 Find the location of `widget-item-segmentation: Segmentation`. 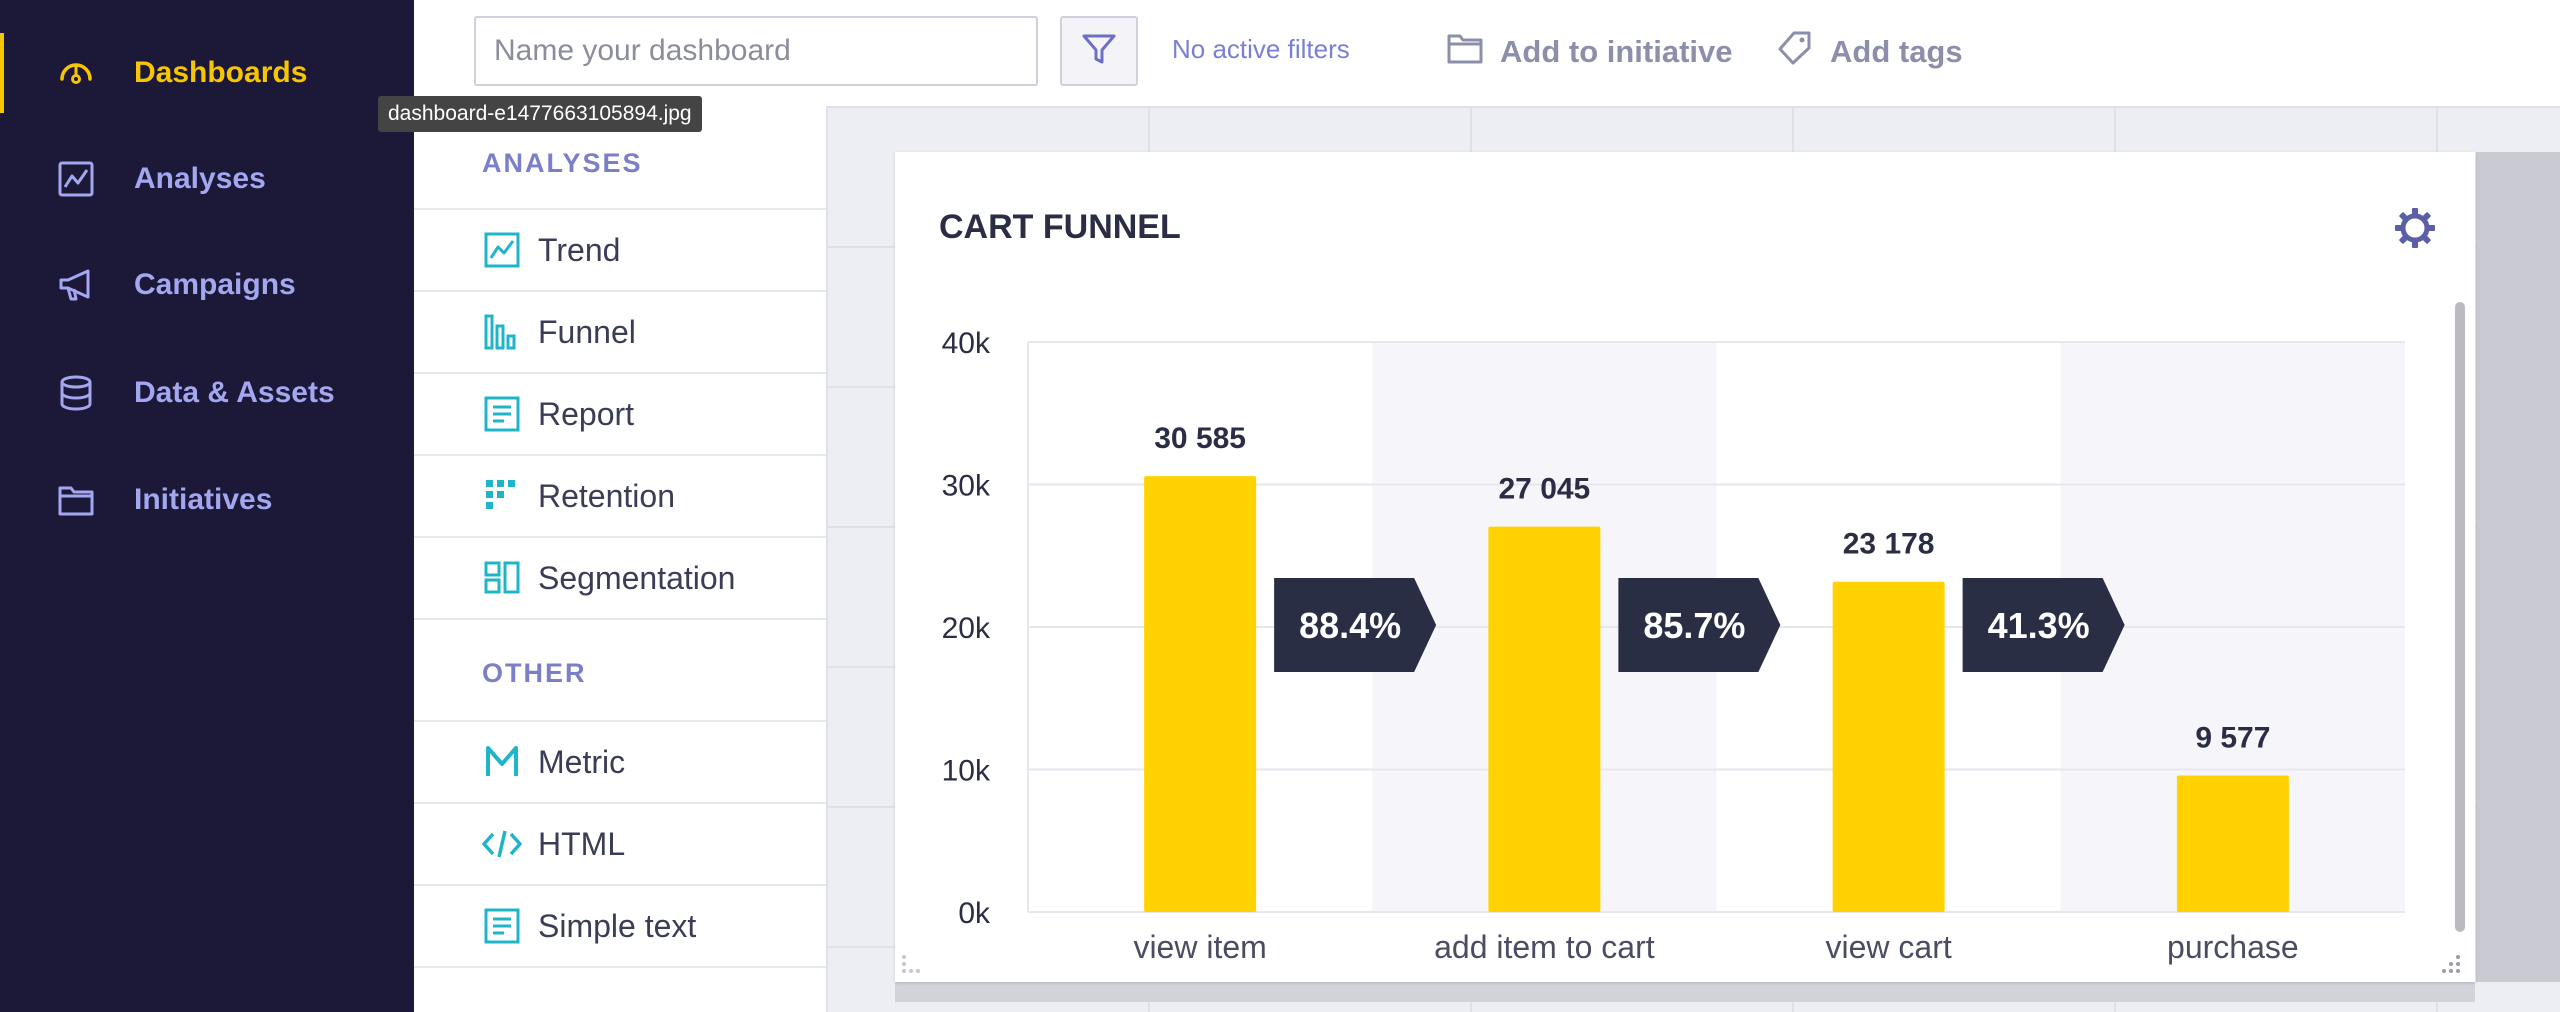

widget-item-segmentation: Segmentation is located at coordinates (620, 577).